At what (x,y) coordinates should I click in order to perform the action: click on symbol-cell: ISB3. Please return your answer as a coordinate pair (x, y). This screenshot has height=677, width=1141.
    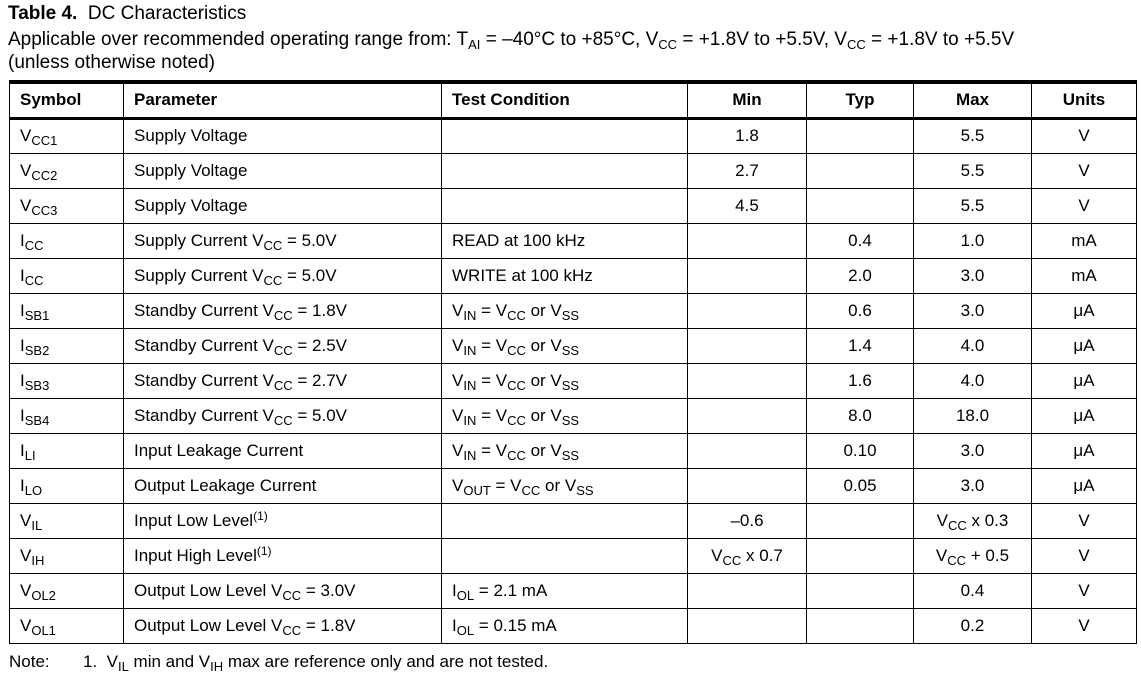
    Looking at the image, I should click on (66, 380).